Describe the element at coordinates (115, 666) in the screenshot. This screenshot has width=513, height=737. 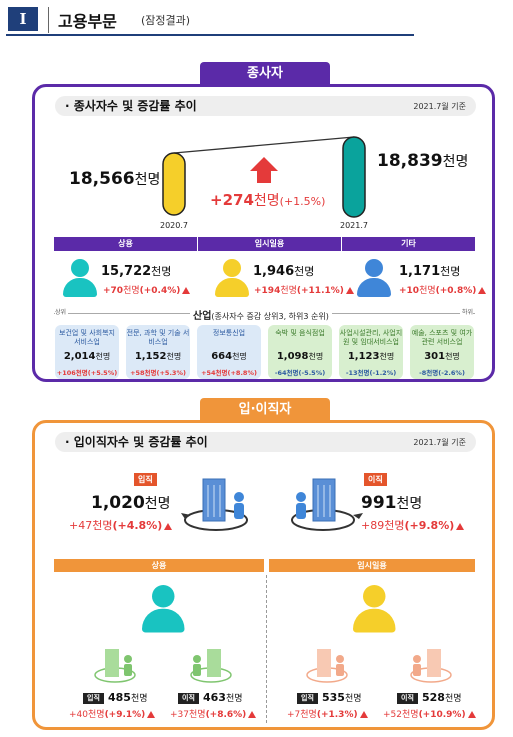
I see `regular-entry-icon` at that location.